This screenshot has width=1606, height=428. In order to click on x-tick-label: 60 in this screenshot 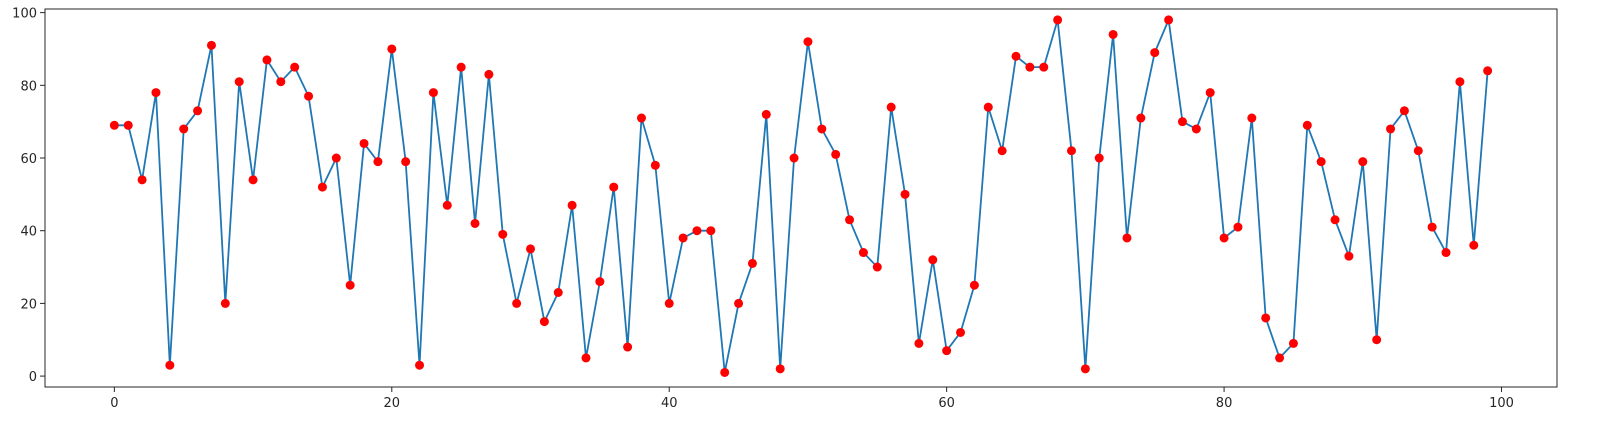, I will do `click(946, 403)`.